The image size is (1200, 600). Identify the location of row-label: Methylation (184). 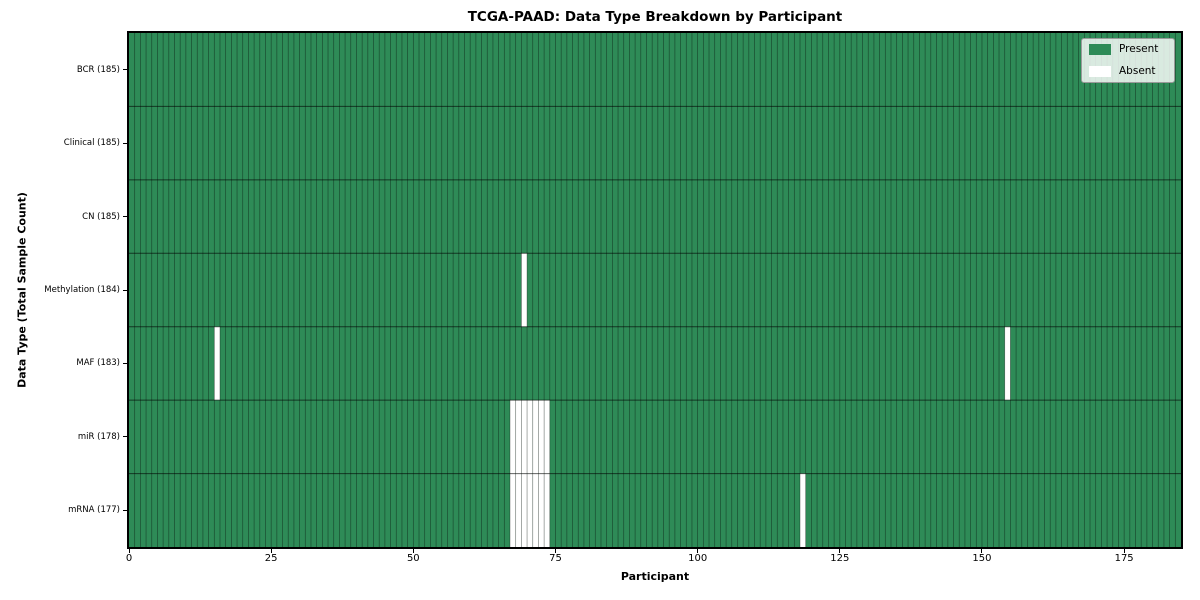
(82, 290).